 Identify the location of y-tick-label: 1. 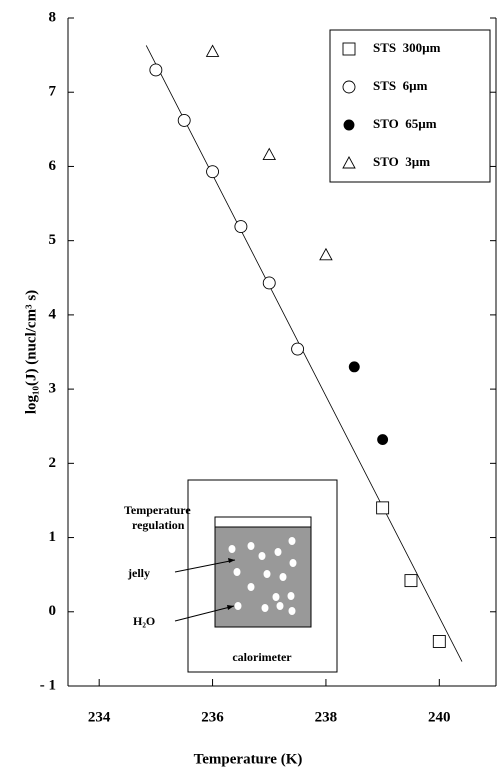
(53, 537).